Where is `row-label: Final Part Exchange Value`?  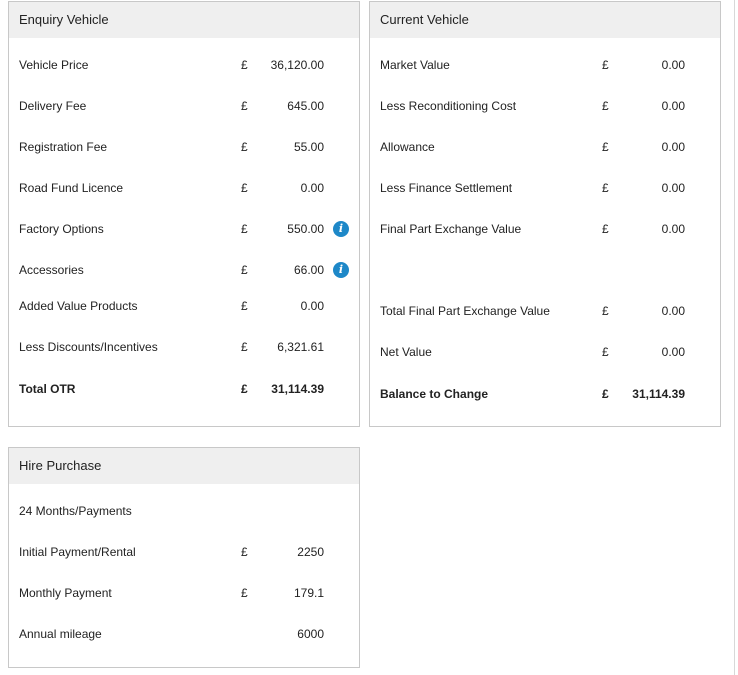
row-label: Final Part Exchange Value is located at coordinates (451, 229).